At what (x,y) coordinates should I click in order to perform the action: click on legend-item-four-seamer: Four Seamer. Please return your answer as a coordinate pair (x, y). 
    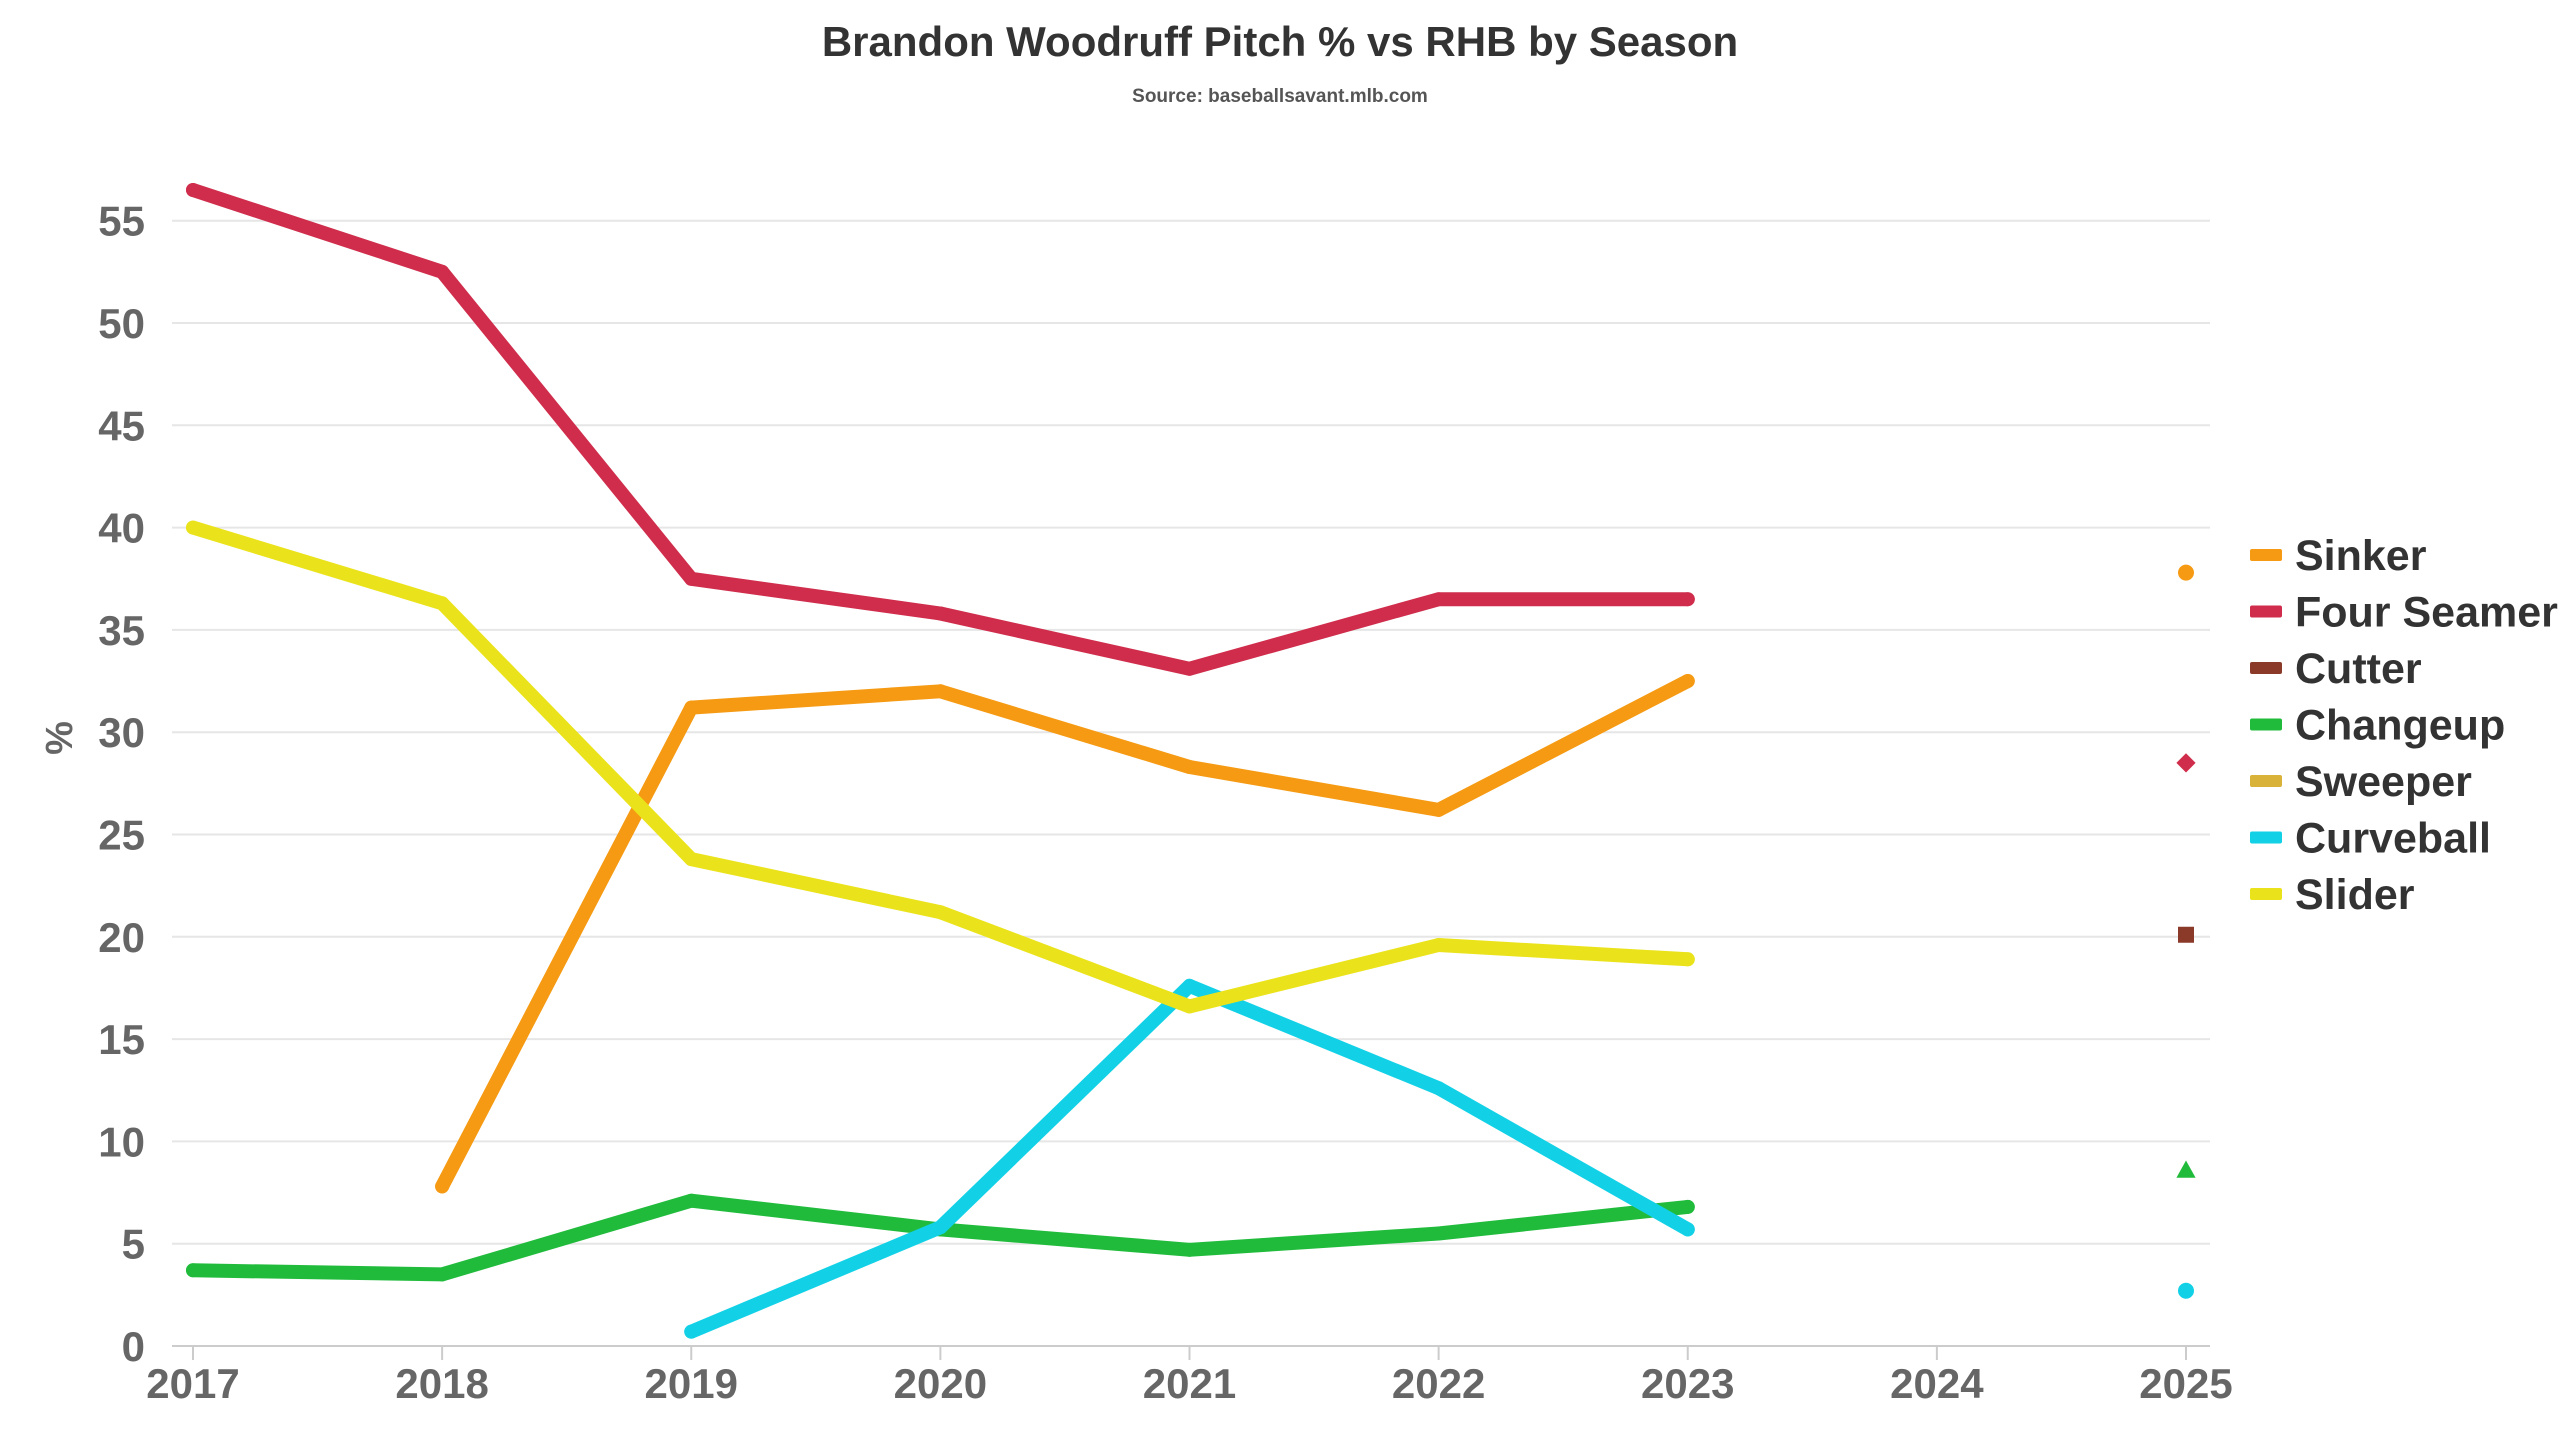
    Looking at the image, I should click on (2404, 613).